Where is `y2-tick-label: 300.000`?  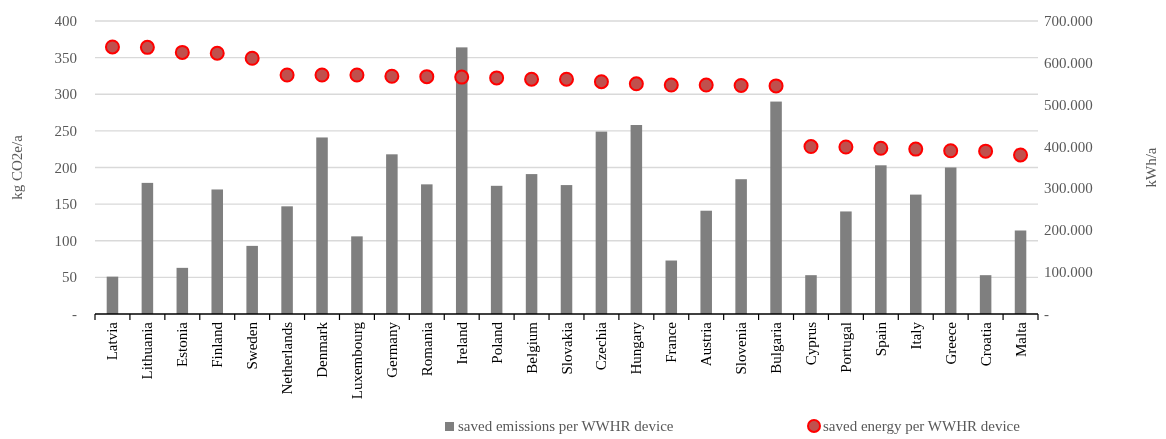
y2-tick-label: 300.000 is located at coordinates (1068, 188).